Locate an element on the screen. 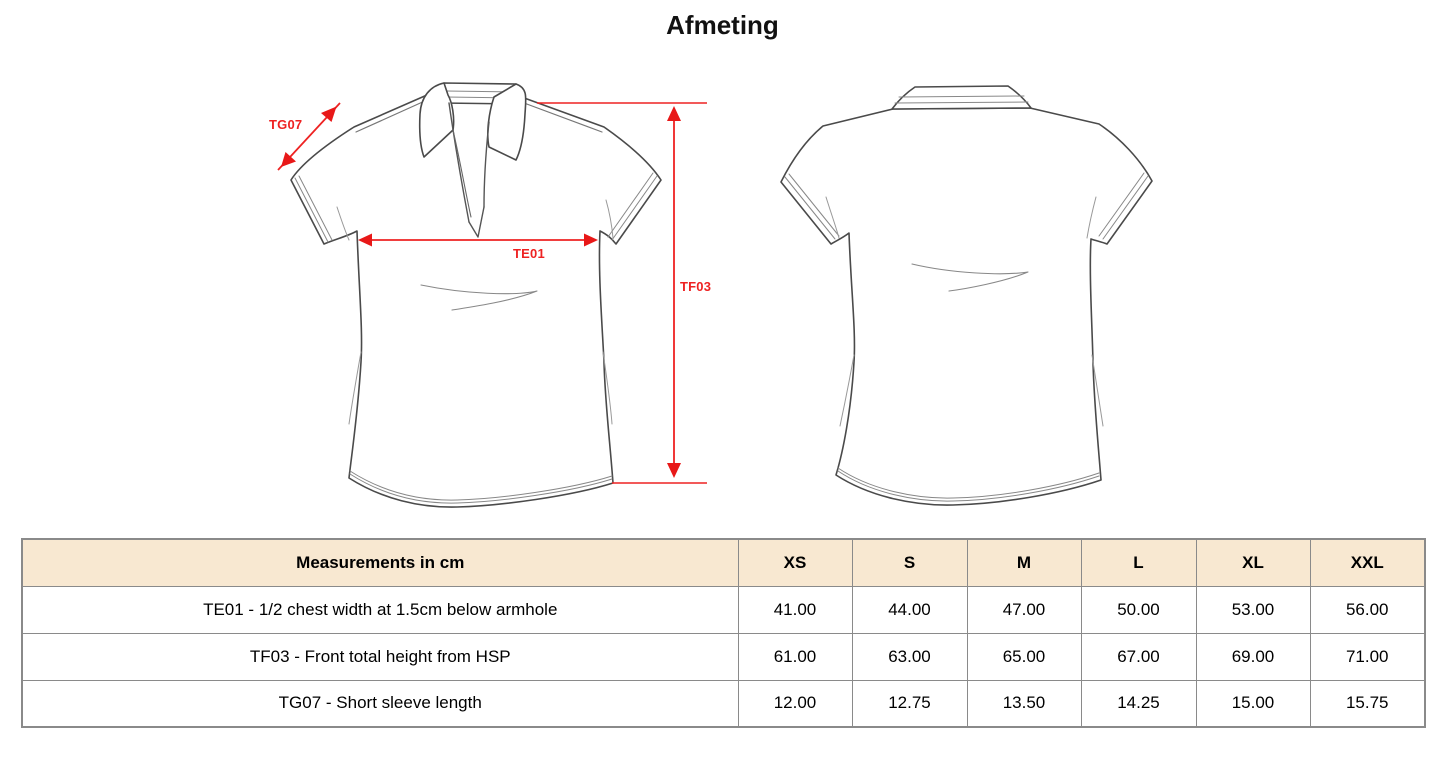  table-header-size-m: M is located at coordinates (1024, 562).